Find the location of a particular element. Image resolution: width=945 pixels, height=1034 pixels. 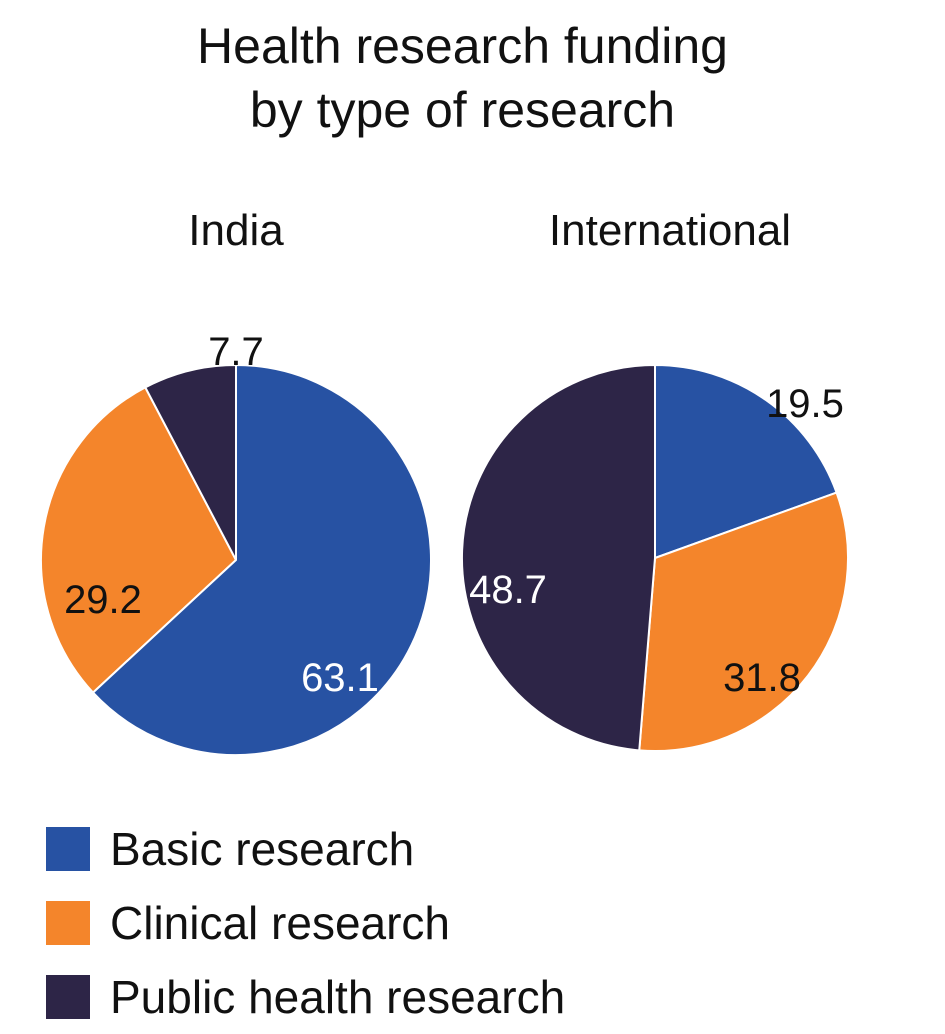

pie-slice-india-basic-research is located at coordinates (262, 560).